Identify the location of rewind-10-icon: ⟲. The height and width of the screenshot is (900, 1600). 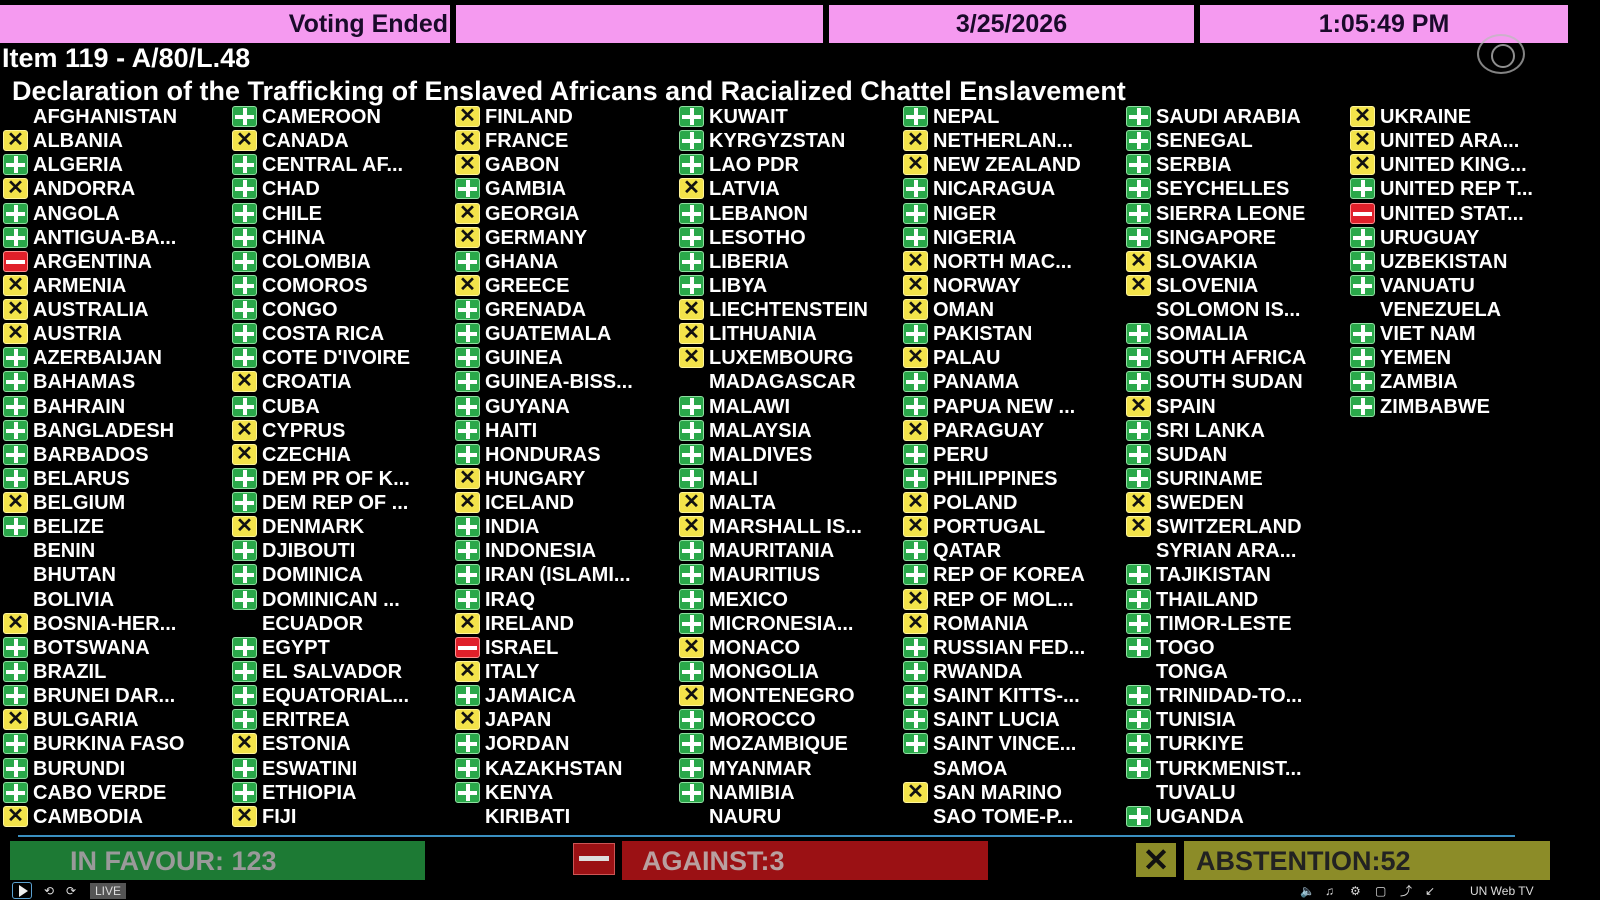
(49, 891).